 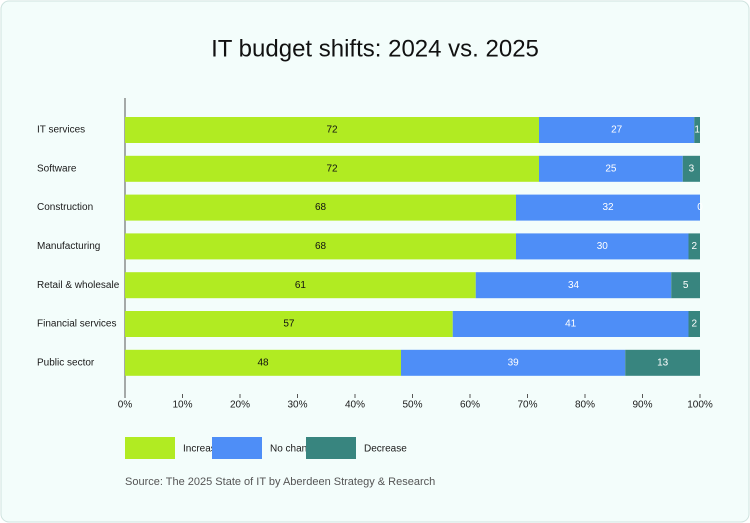 I want to click on x-tick-label: 20%, so click(x=240, y=405).